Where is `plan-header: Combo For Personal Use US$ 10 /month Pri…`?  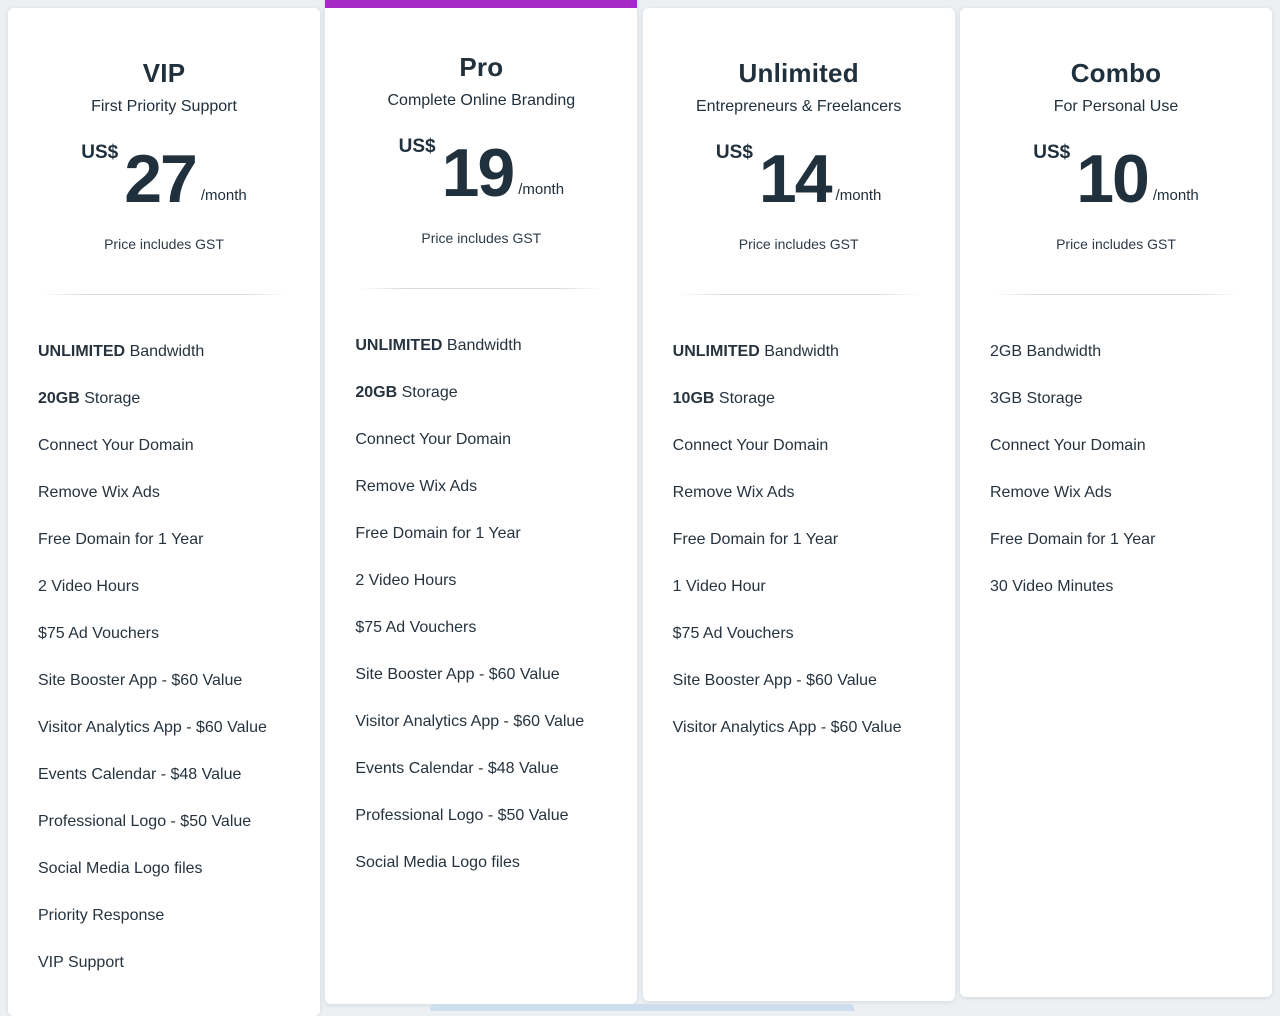
plan-header: Combo For Personal Use US$ 10 /month Pri… is located at coordinates (1116, 151).